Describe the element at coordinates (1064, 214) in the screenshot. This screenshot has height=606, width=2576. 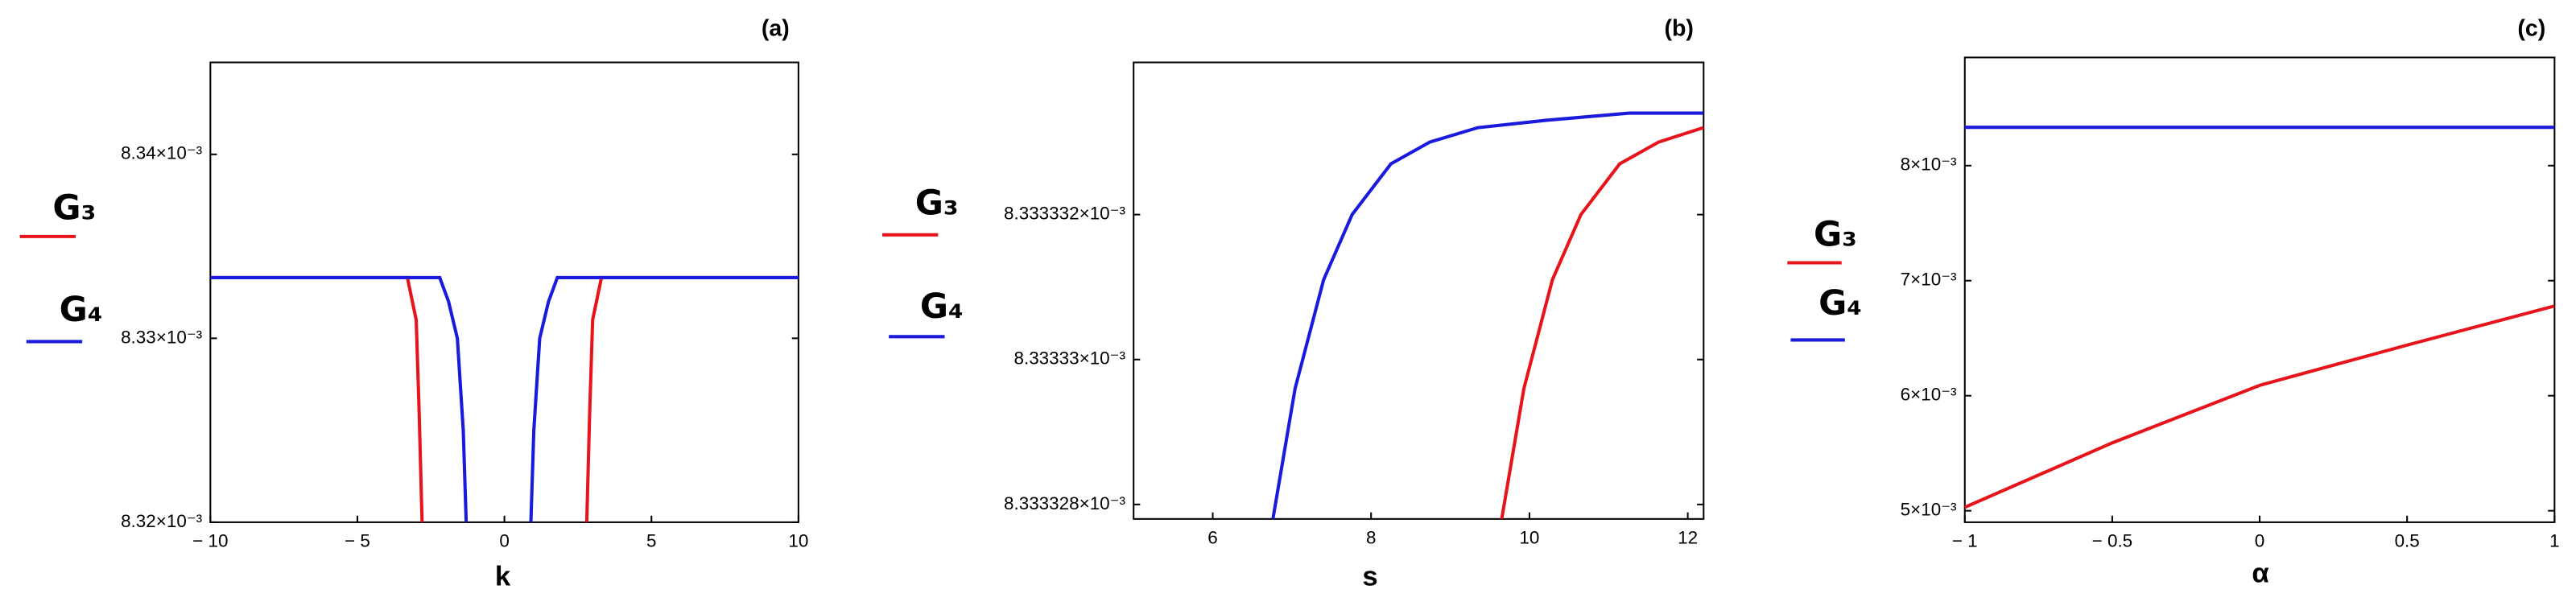
I see `y-tick-label: 8.333332×10⁻³` at that location.